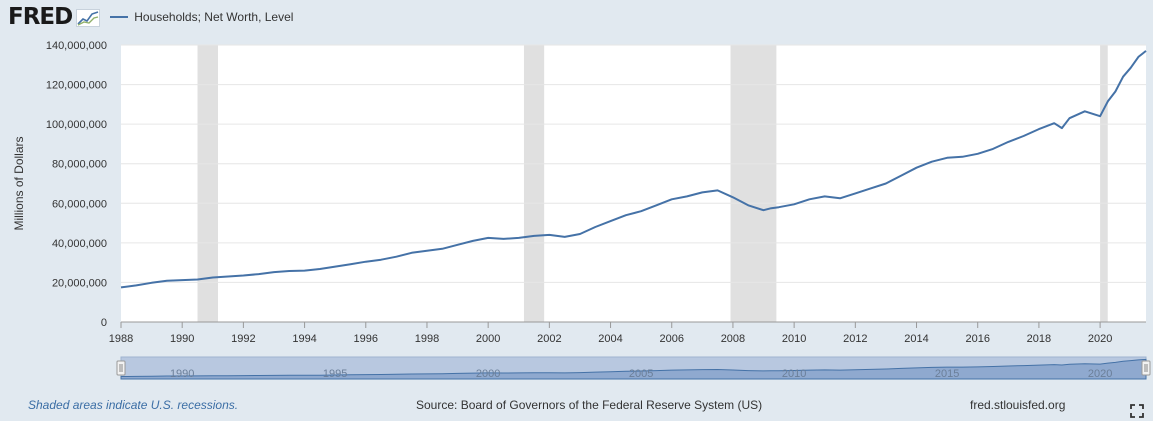 The height and width of the screenshot is (421, 1153). I want to click on x-tick-label: 1994, so click(304, 339).